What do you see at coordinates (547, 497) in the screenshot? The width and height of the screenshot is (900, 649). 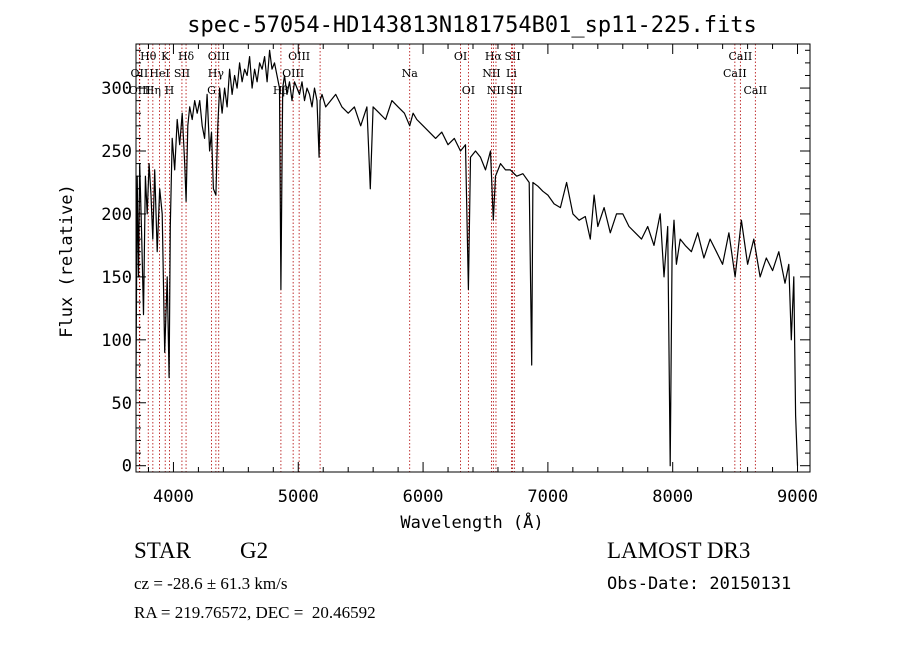 I see `x-tick-label: 7000` at bounding box center [547, 497].